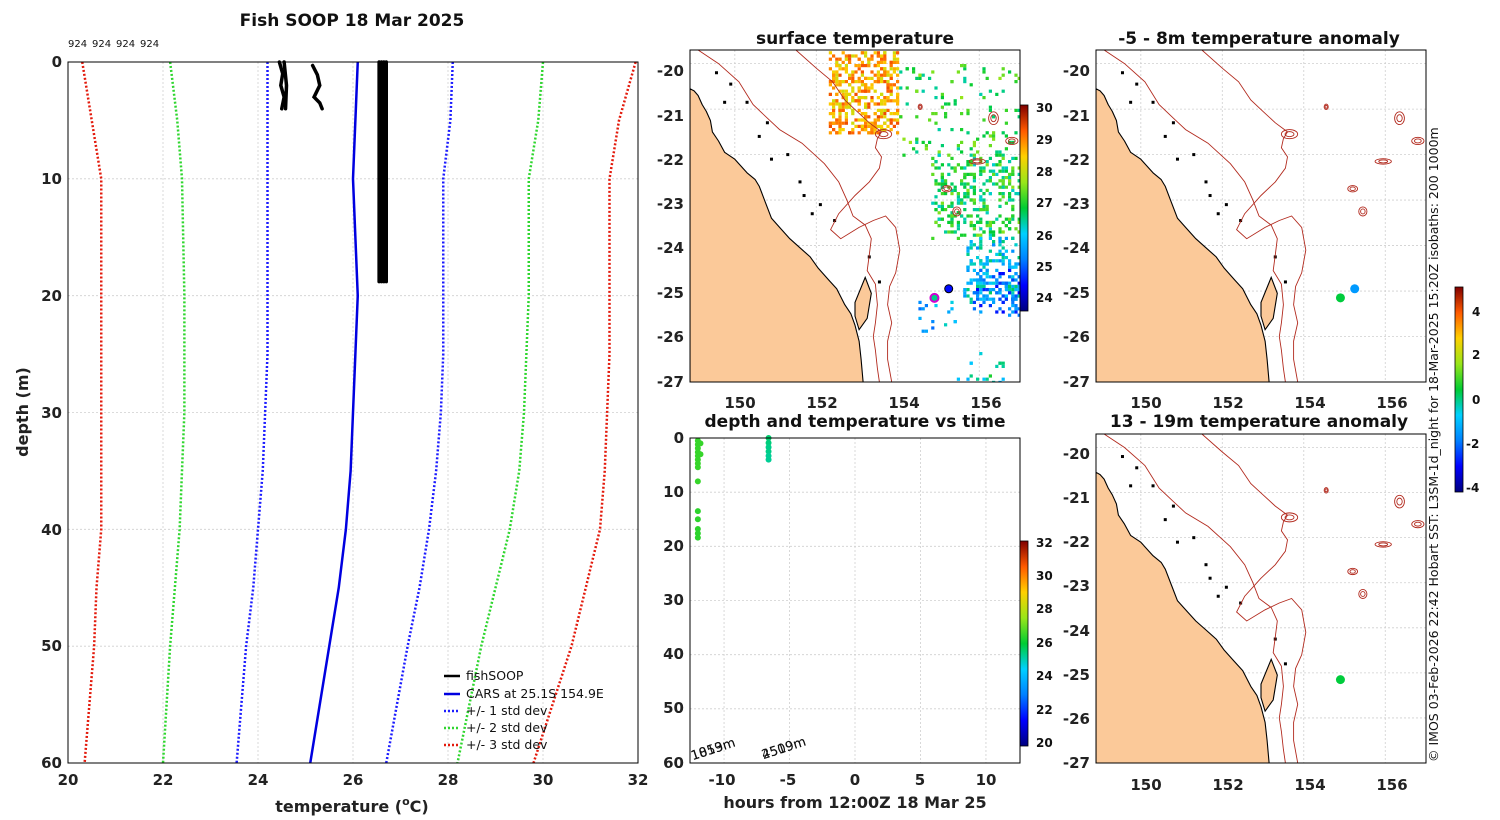 The width and height of the screenshot is (1500, 820). Describe the element at coordinates (1044, 643) in the screenshot. I see `colorbar-tick: 26` at that location.